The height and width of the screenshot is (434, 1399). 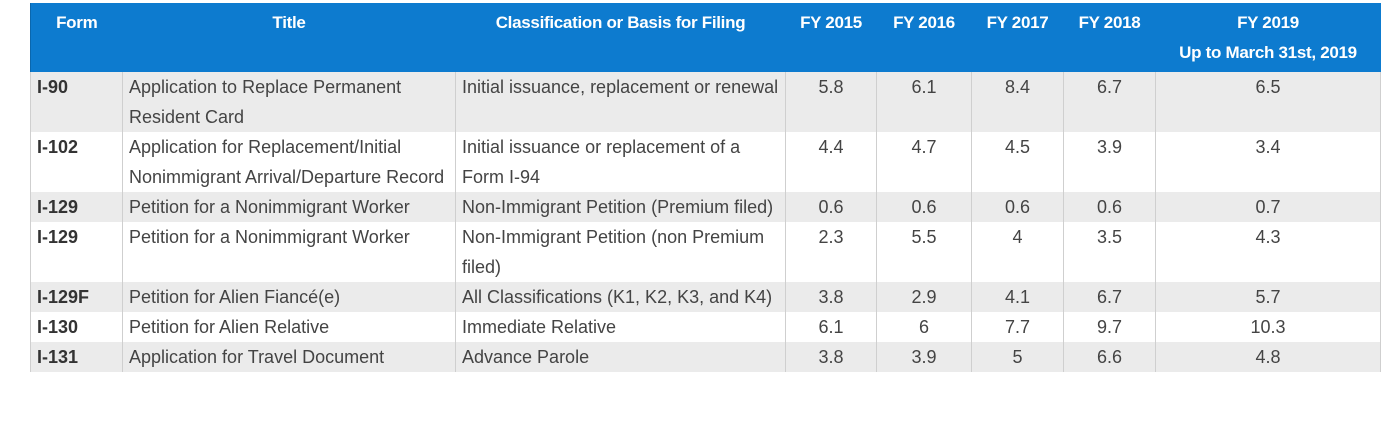 What do you see at coordinates (1109, 252) in the screenshot?
I see `cell-fy2018: 3.5` at bounding box center [1109, 252].